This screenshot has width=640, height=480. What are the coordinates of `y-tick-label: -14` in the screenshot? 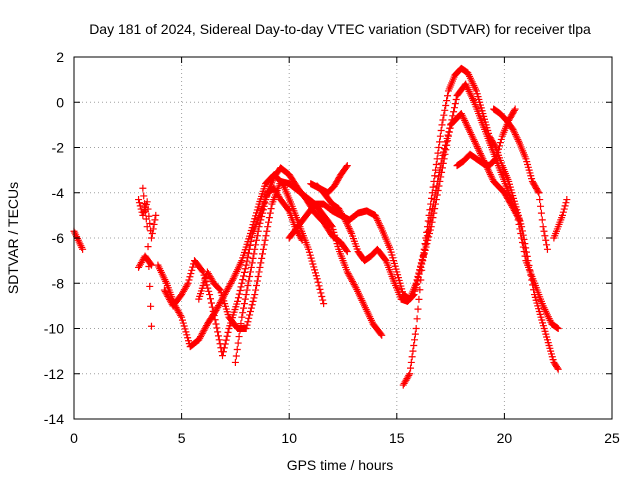 It's located at (54, 419).